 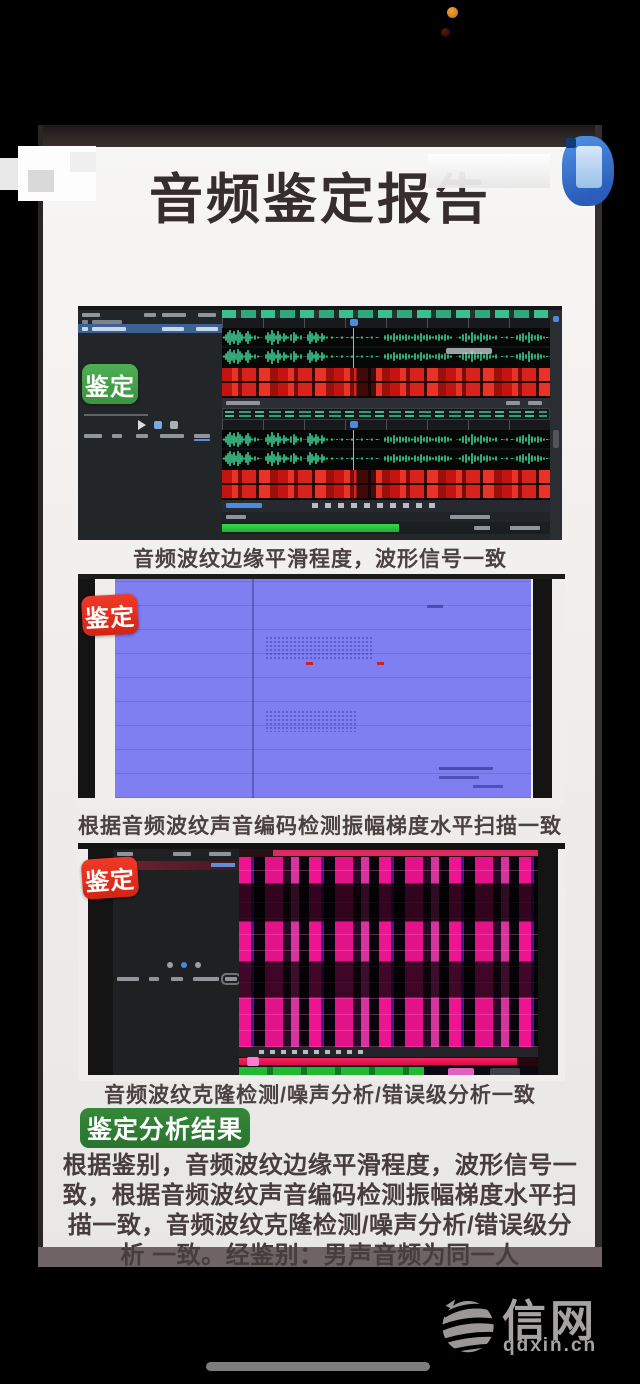 What do you see at coordinates (150, 328) in the screenshot?
I see `selected-file-row` at bounding box center [150, 328].